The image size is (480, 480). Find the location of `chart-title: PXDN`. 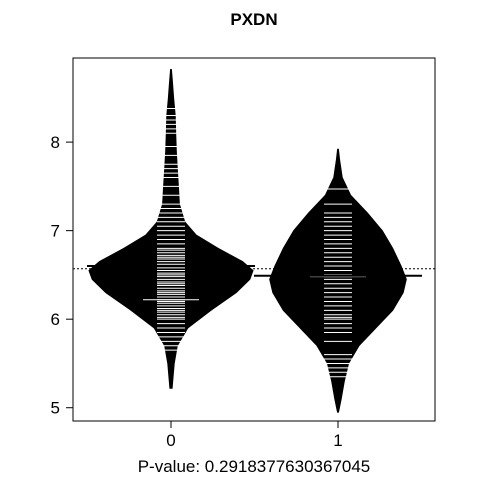

chart-title: PXDN is located at coordinates (253, 19).